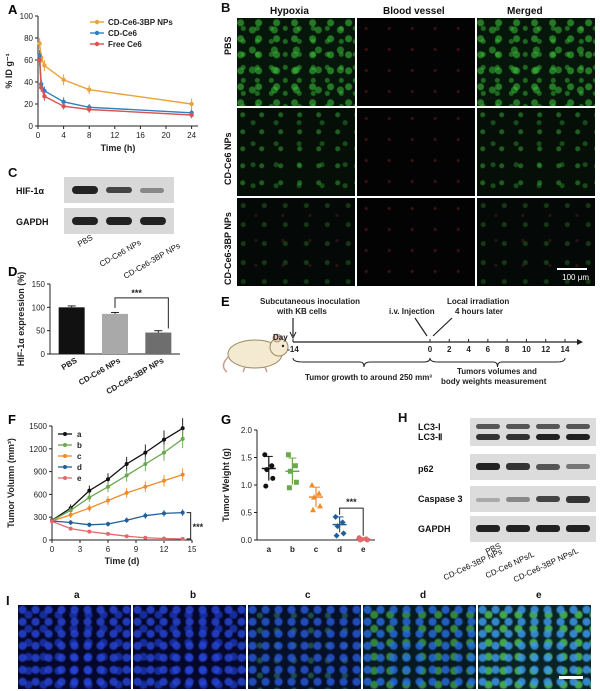 This screenshot has height=691, width=600. I want to click on micrograph-cdce6-merged, so click(536, 152).